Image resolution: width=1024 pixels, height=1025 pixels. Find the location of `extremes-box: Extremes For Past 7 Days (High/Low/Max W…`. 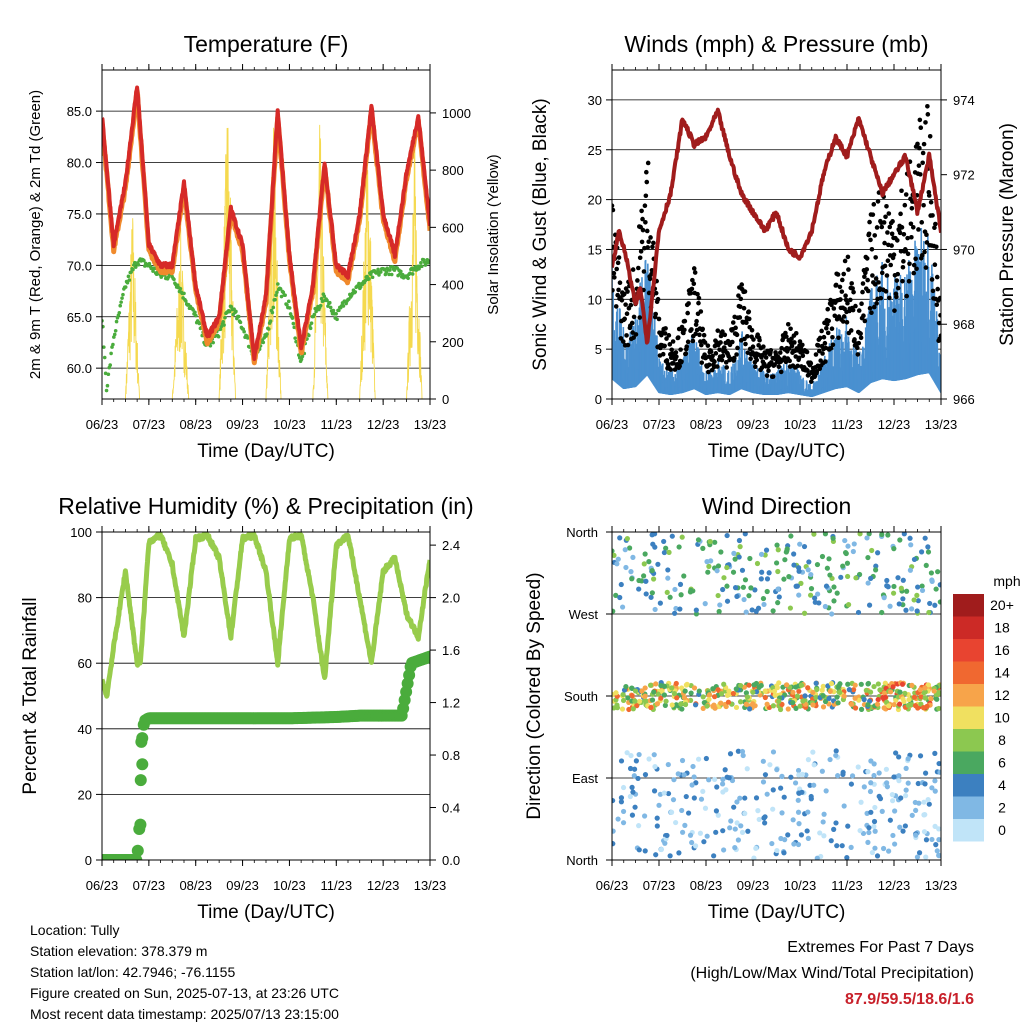

extremes-box: Extremes For Past 7 Days (High/Low/Max W… is located at coordinates (832, 974).